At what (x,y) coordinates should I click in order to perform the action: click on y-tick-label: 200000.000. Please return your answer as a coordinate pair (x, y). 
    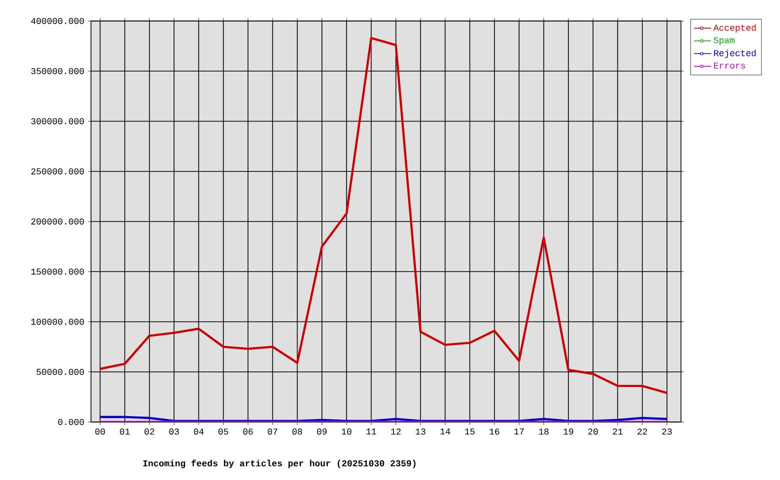
    Looking at the image, I should click on (57, 221).